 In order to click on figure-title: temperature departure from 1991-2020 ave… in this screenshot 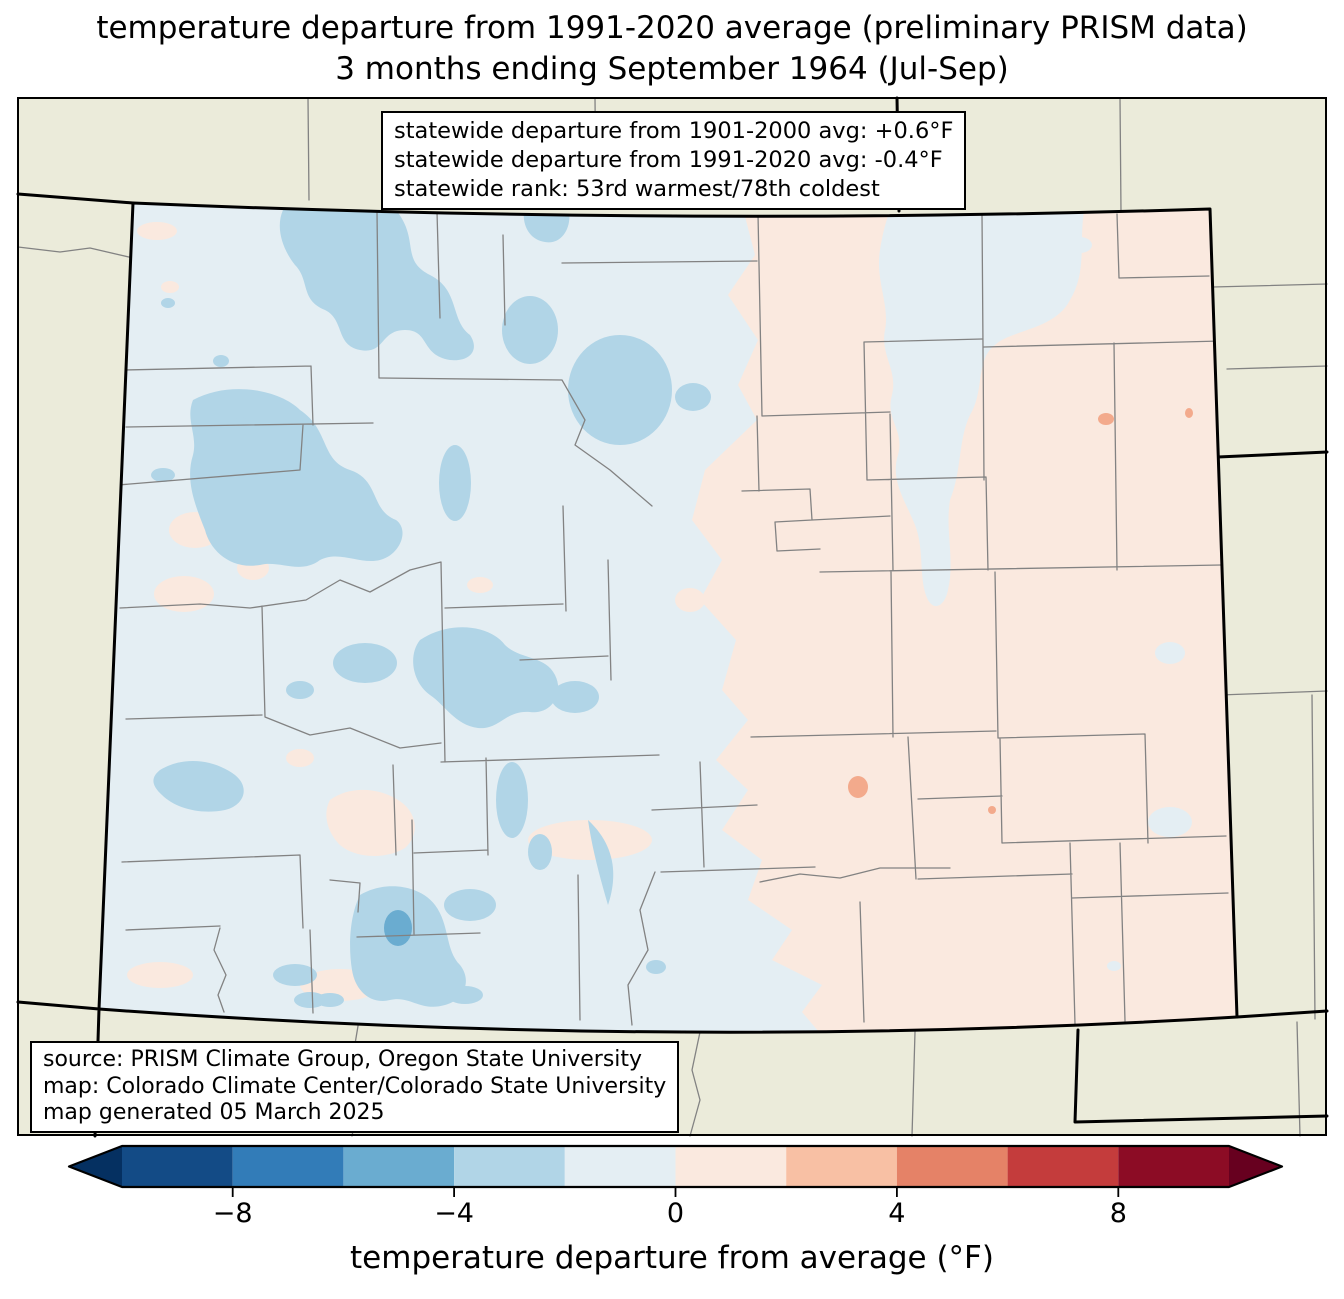, I will do `click(672, 49)`.